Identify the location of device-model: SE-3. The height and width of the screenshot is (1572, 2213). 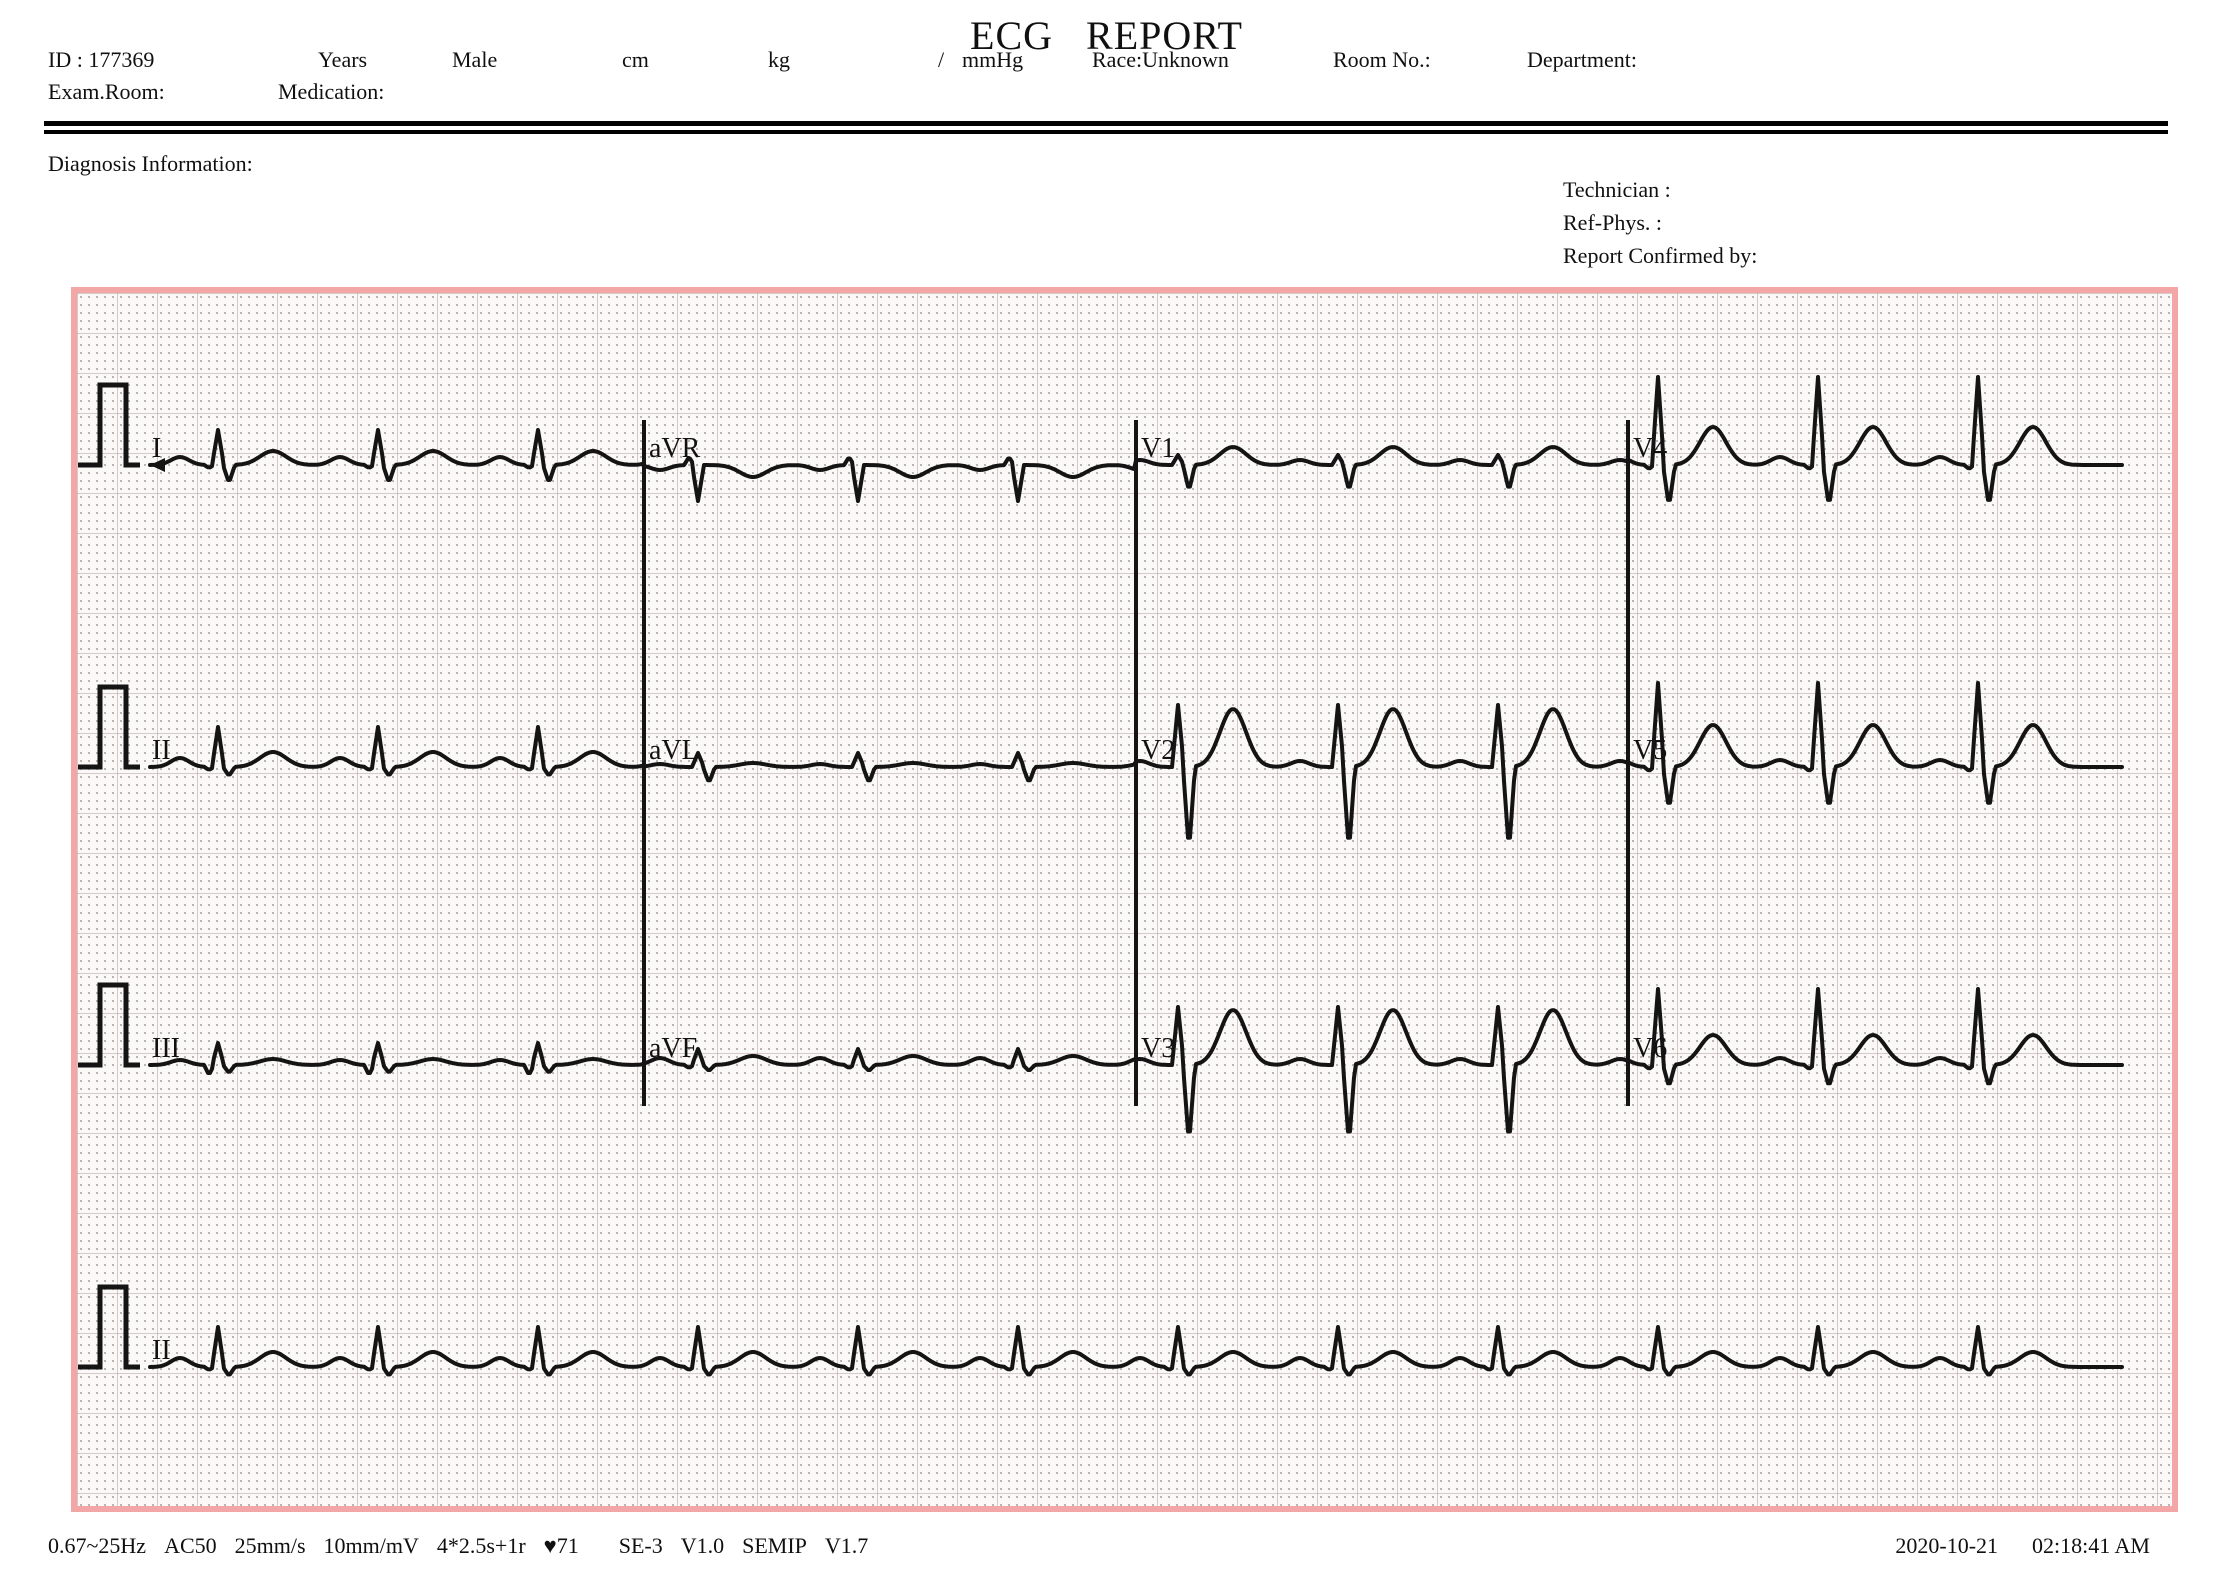
(640, 1545).